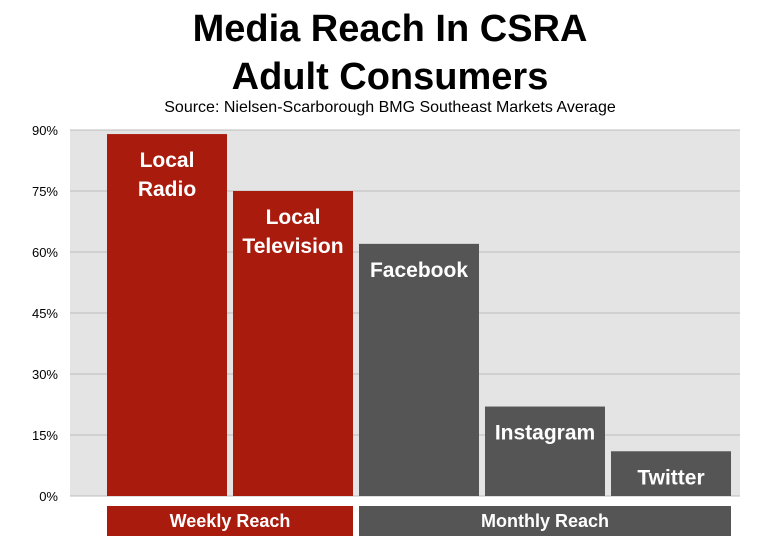 This screenshot has width=780, height=548. Describe the element at coordinates (45, 191) in the screenshot. I see `y-tick-label: 75%` at that location.